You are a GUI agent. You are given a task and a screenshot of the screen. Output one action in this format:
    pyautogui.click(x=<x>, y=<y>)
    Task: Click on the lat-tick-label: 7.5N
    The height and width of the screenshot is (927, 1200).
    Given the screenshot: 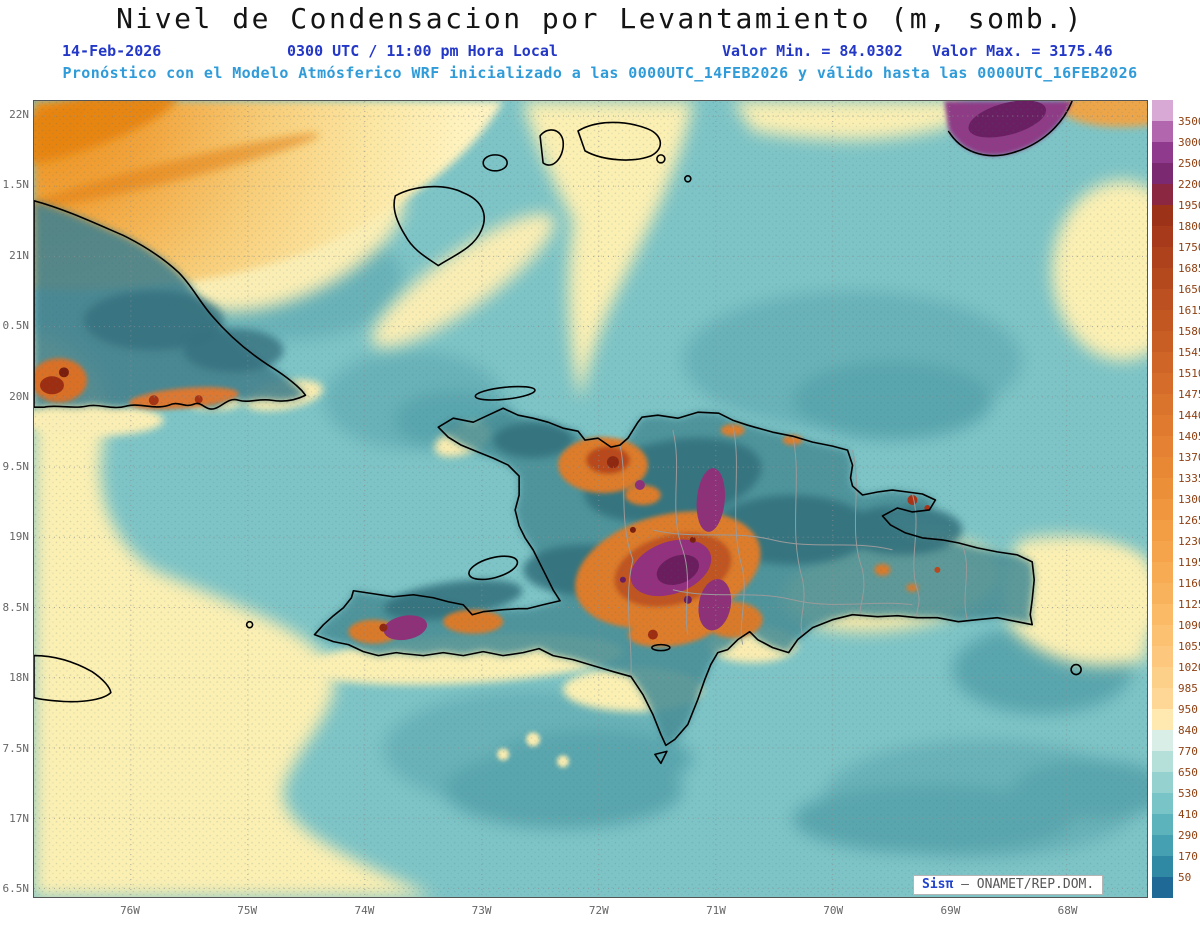 What is the action you would take?
    pyautogui.click(x=16, y=748)
    